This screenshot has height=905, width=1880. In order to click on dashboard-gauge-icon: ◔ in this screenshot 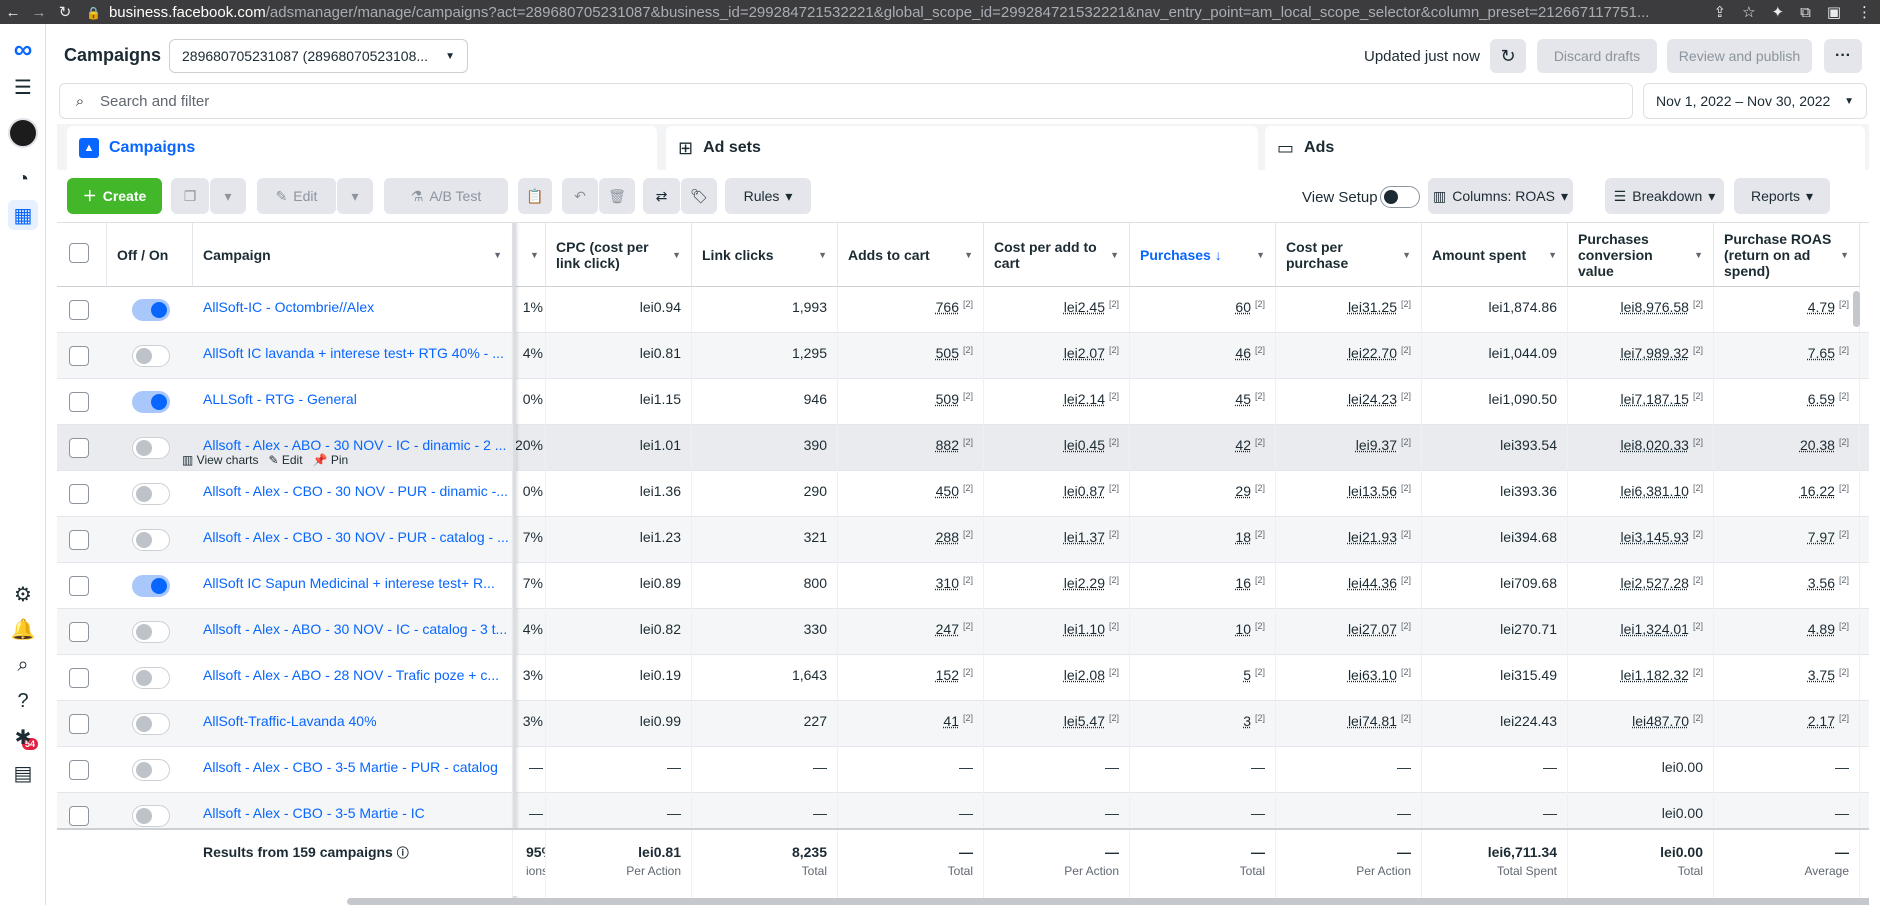, I will do `click(23, 178)`.